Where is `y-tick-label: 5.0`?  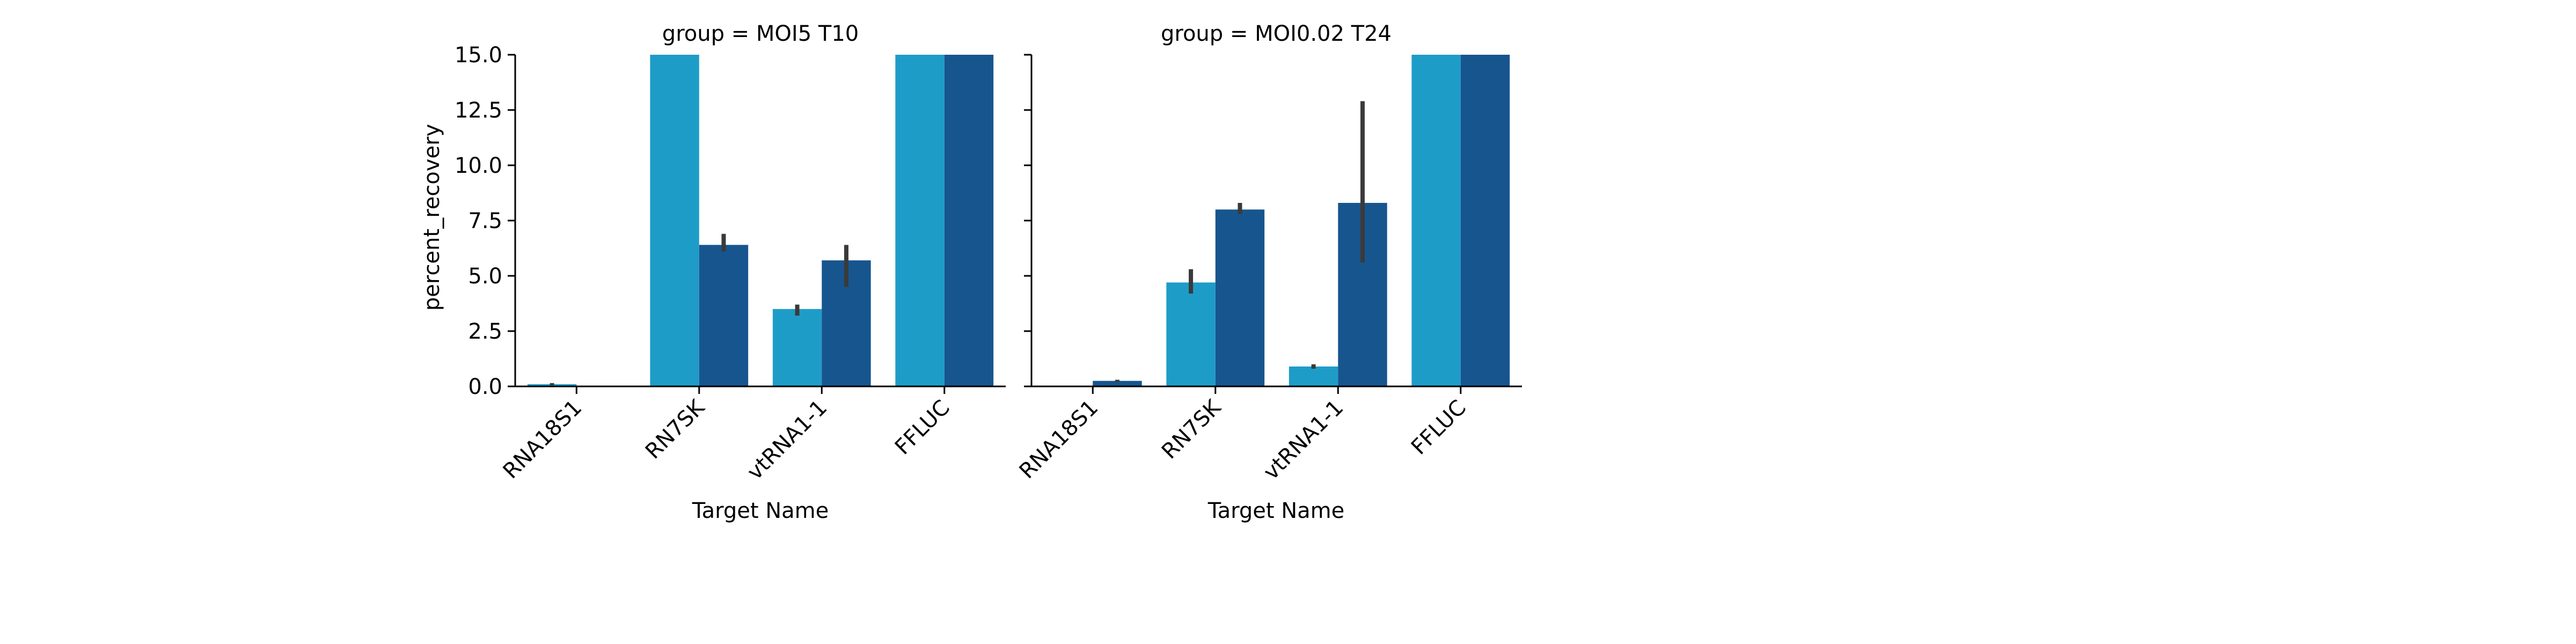 y-tick-label: 5.0 is located at coordinates (485, 276).